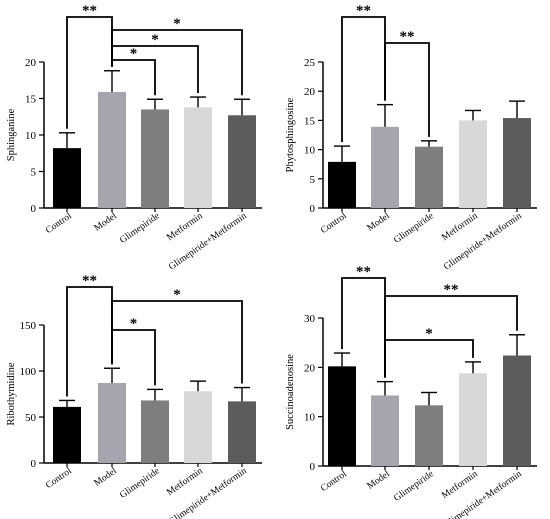 Image resolution: width=550 pixels, height=519 pixels. I want to click on y-axis-label: Phytosphingosine, so click(290, 134).